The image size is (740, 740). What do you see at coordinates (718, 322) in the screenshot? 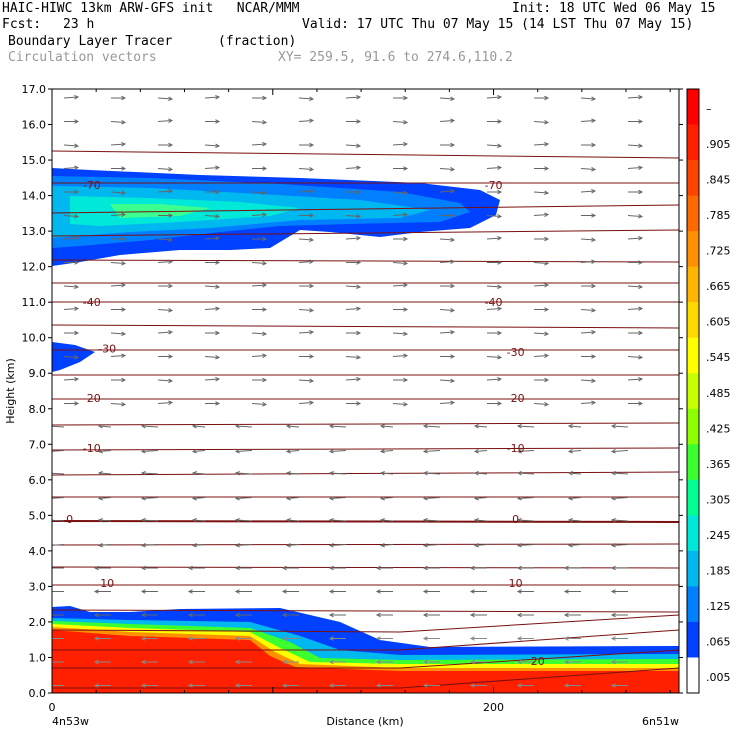
I see `colorbar-label: .605` at bounding box center [718, 322].